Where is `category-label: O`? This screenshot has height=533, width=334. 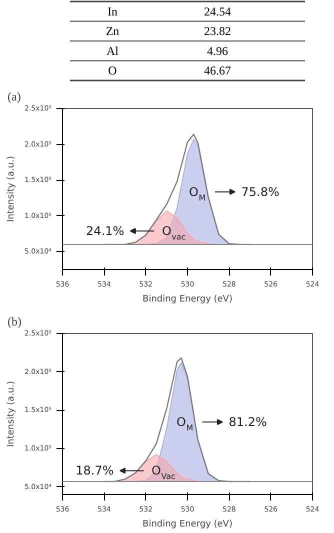 category-label: O is located at coordinates (113, 71).